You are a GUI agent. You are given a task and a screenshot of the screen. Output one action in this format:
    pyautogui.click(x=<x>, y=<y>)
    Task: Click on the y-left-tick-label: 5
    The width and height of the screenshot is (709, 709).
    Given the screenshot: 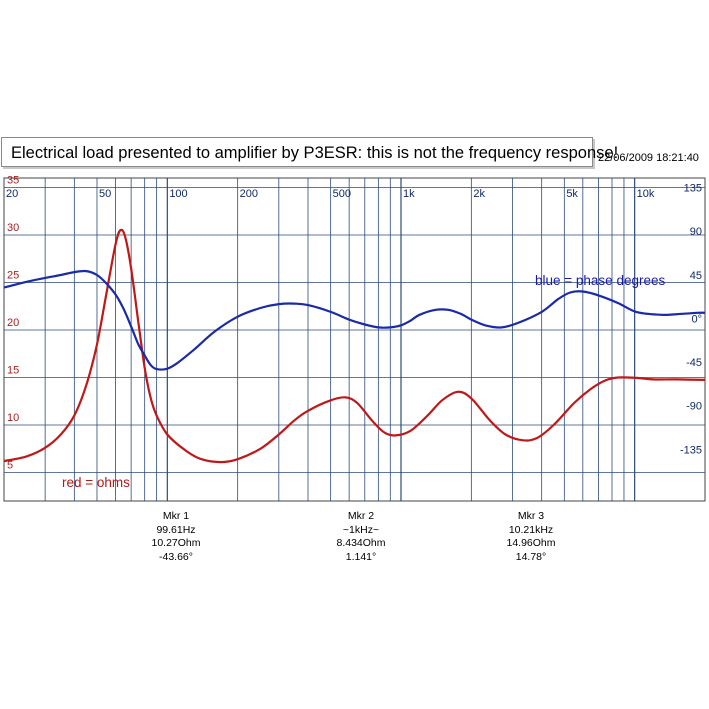 What is the action you would take?
    pyautogui.click(x=10, y=466)
    